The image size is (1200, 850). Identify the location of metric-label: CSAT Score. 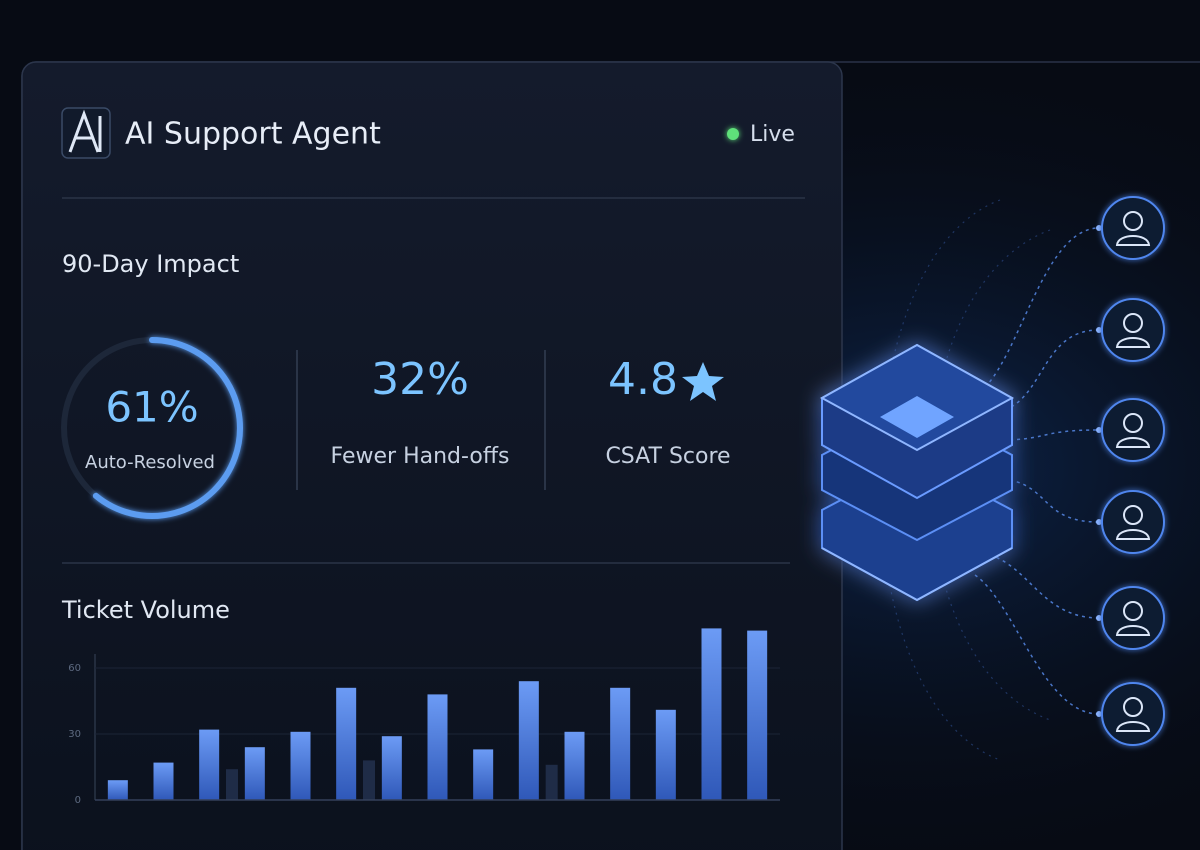
(667, 456).